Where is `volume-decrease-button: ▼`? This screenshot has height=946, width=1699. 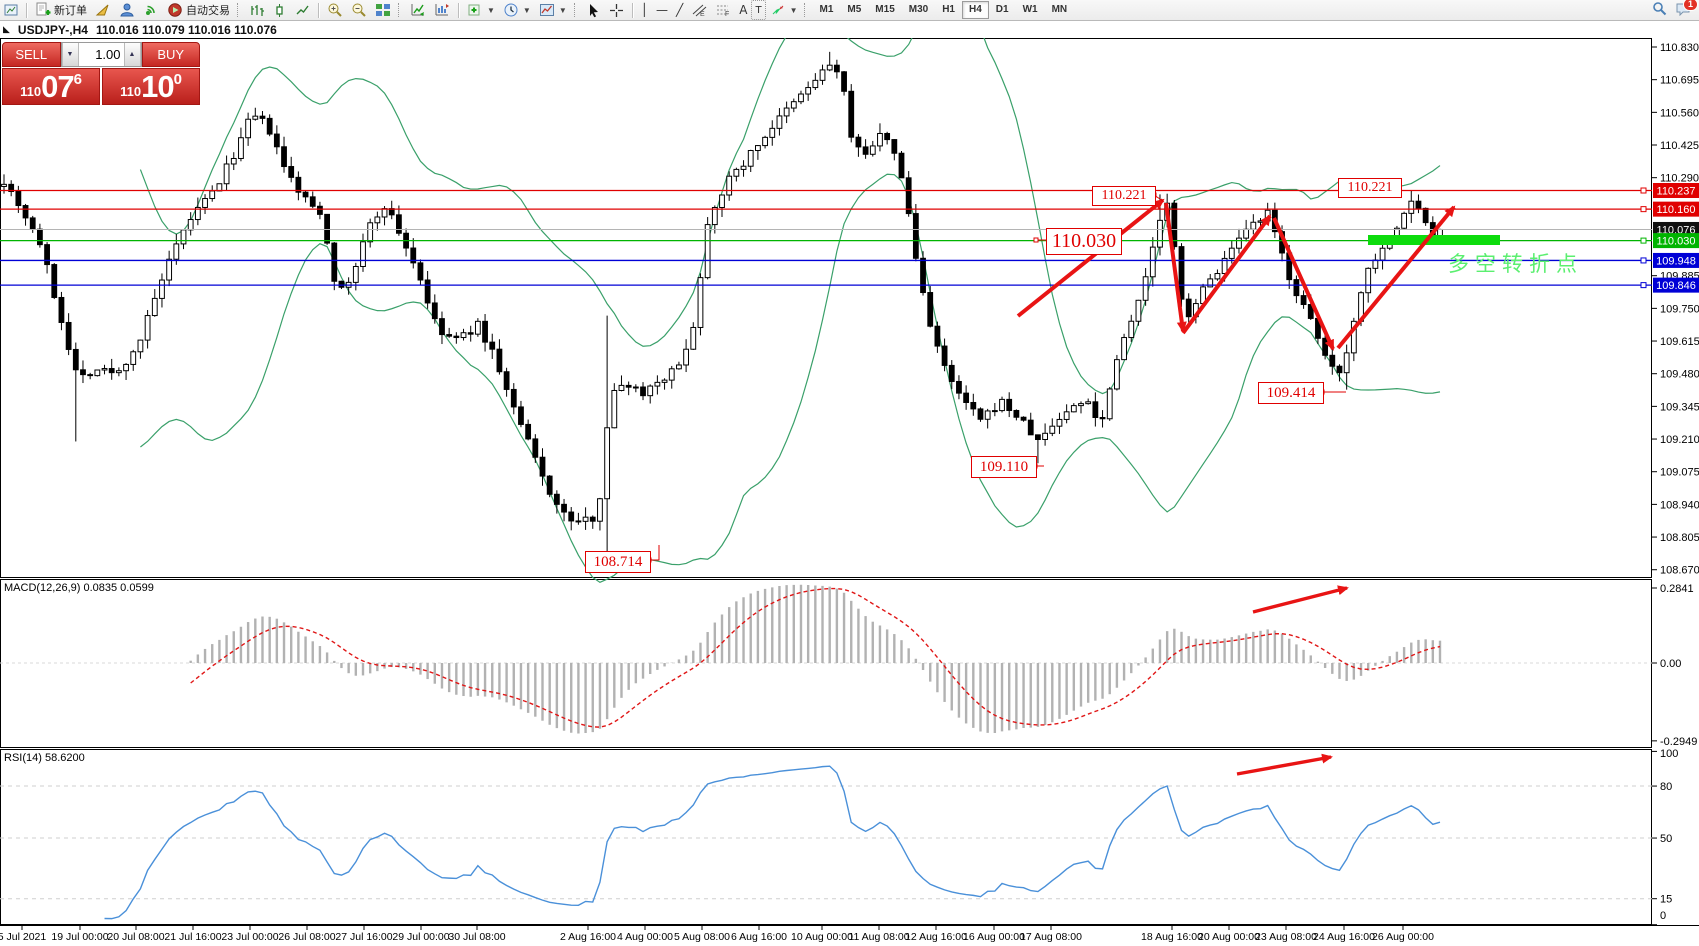 volume-decrease-button: ▼ is located at coordinates (70, 54).